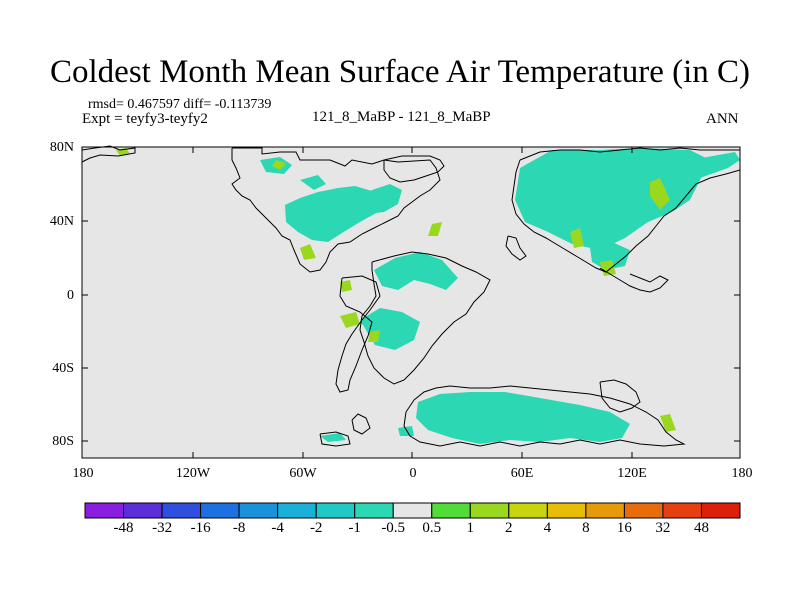 Image resolution: width=800 pixels, height=600 pixels. What do you see at coordinates (374, 336) in the screenshot?
I see `warm-patch-africa-east` at bounding box center [374, 336].